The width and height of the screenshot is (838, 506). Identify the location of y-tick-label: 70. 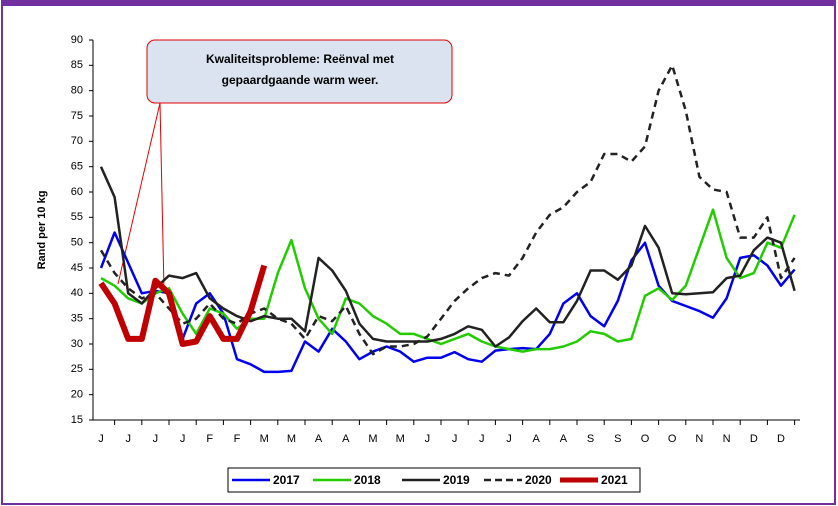
(77, 141).